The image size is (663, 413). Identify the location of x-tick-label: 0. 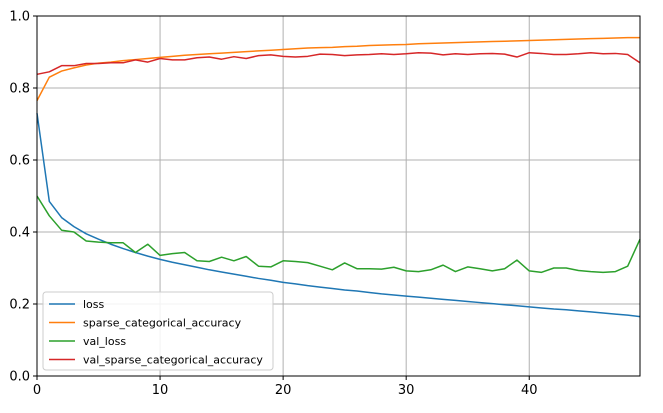
(37, 390).